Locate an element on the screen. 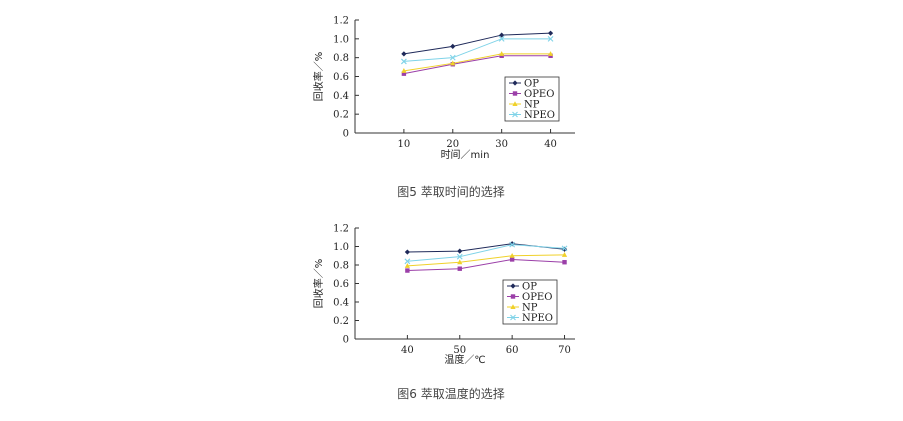 This screenshot has height=421, width=903. x-axis-label: 时间／min is located at coordinates (465, 154).